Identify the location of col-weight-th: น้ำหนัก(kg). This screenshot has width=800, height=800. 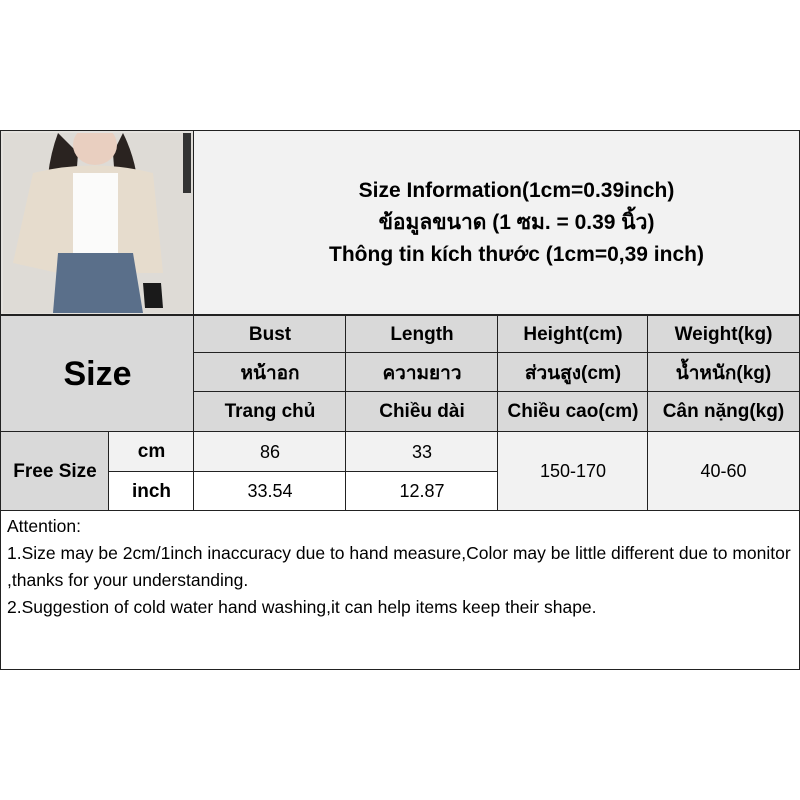
(723, 372).